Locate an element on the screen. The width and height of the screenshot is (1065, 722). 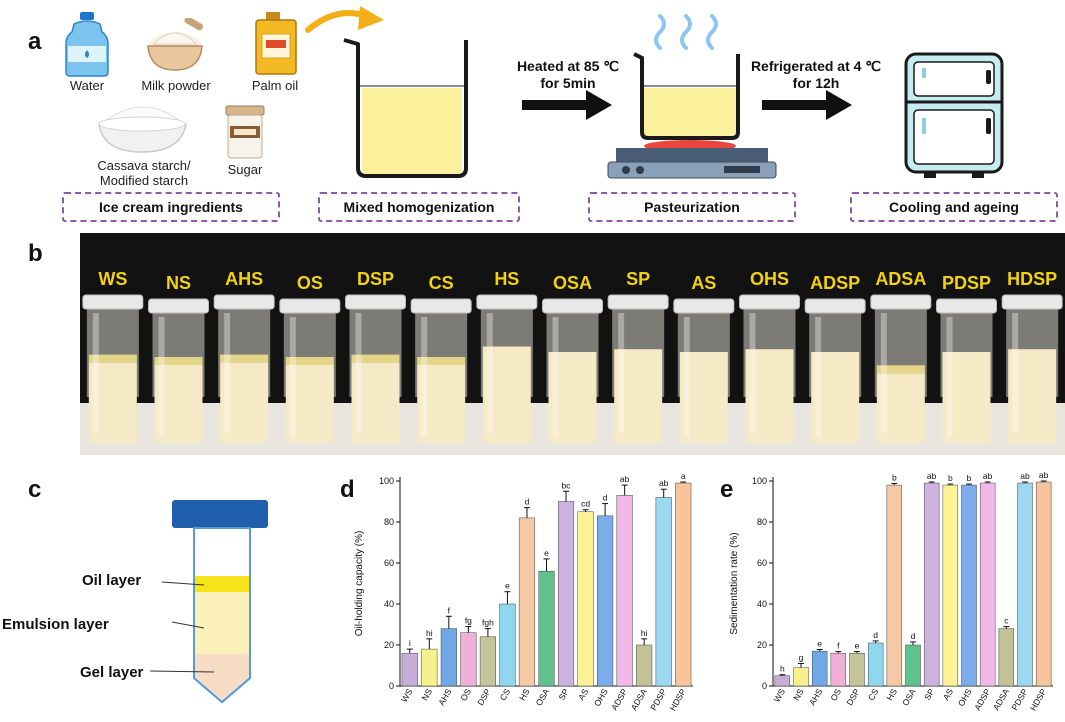
hotplate-beaker-icon is located at coordinates (692, 115).